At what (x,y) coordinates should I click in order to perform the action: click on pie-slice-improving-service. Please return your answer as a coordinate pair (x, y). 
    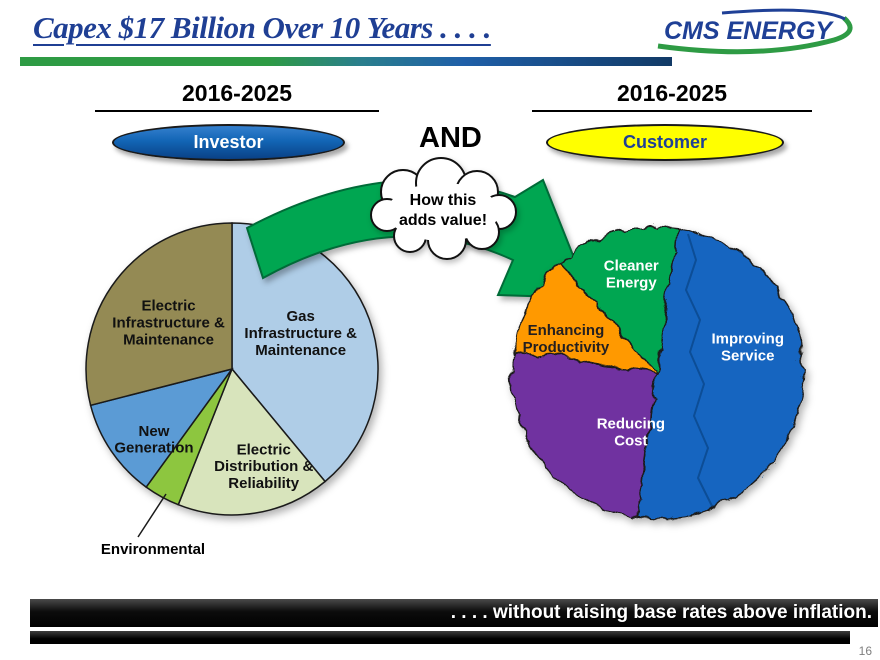
    Looking at the image, I should click on (717, 370).